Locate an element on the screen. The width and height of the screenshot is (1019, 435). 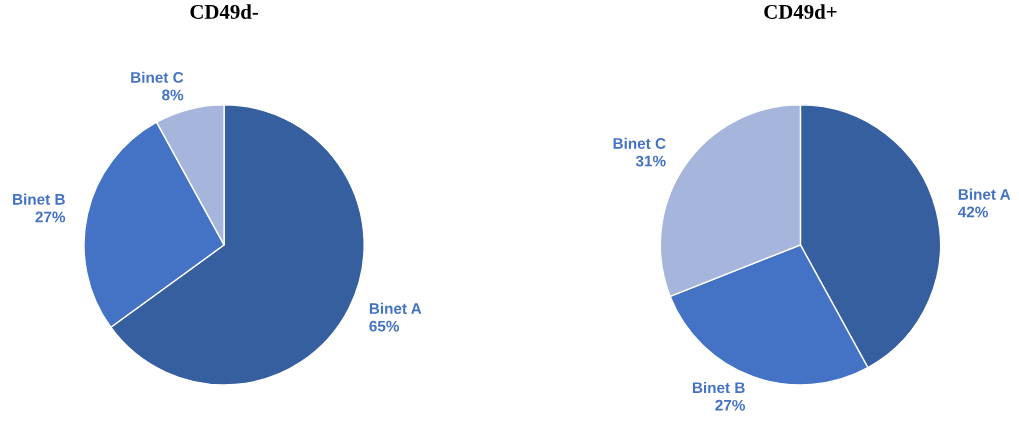
data-label: 42% is located at coordinates (973, 212).